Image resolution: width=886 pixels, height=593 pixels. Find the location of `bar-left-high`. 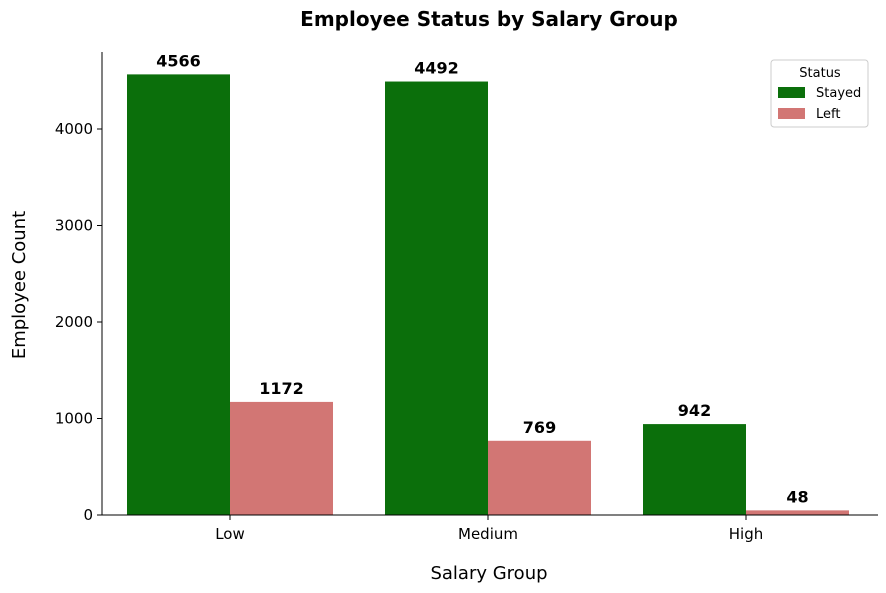

bar-left-high is located at coordinates (797, 512).